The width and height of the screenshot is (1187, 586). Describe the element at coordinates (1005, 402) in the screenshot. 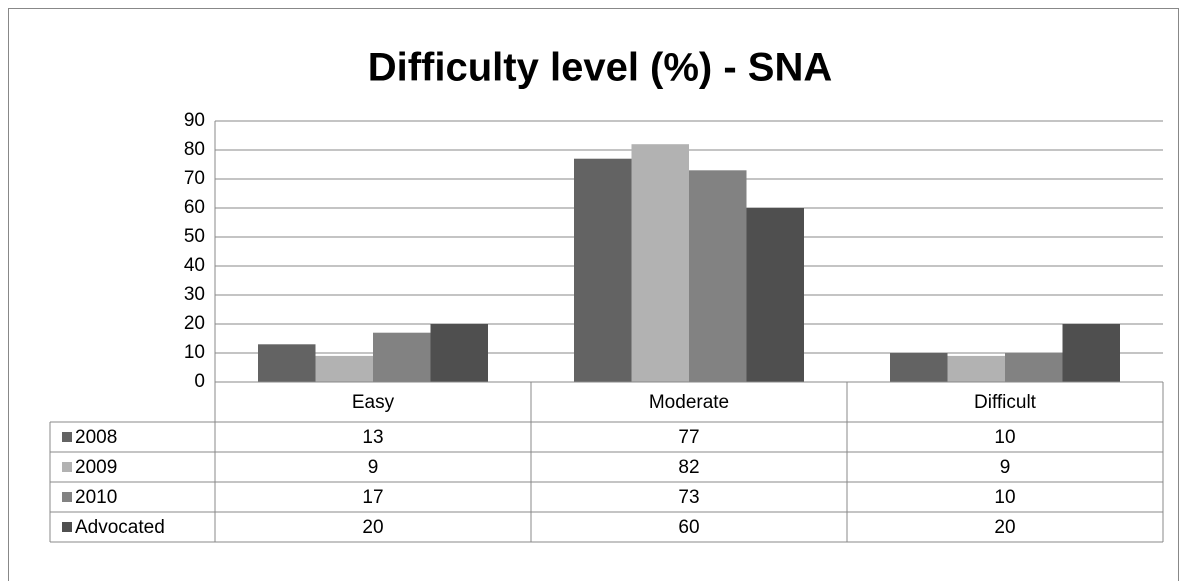

I see `x-tick-label: Difficult` at that location.